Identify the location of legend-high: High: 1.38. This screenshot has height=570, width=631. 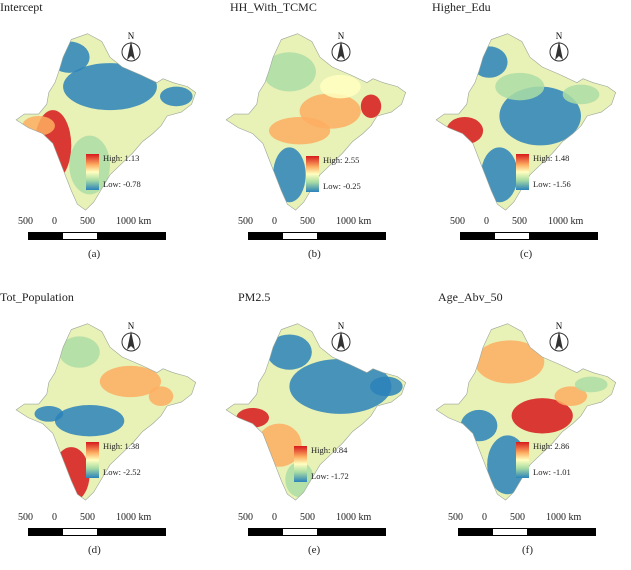
(121, 446).